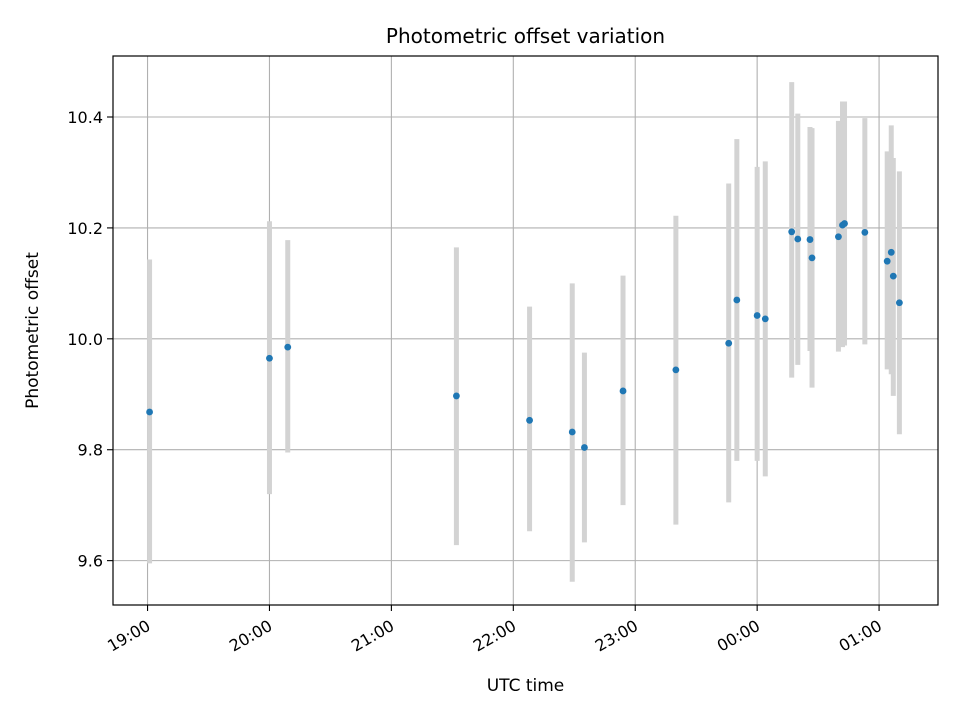  I want to click on y-axis-ticks: 9.6 9.8 10.0 10.2 10.4, so click(90, 339).